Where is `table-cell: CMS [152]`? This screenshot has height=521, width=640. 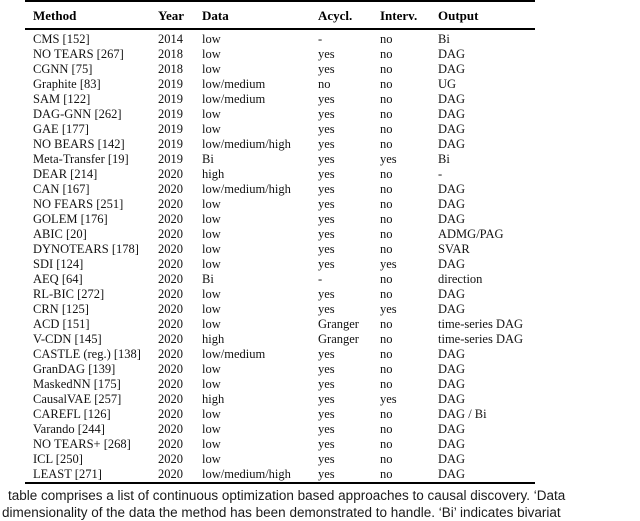 table-cell: CMS [152] is located at coordinates (61, 39).